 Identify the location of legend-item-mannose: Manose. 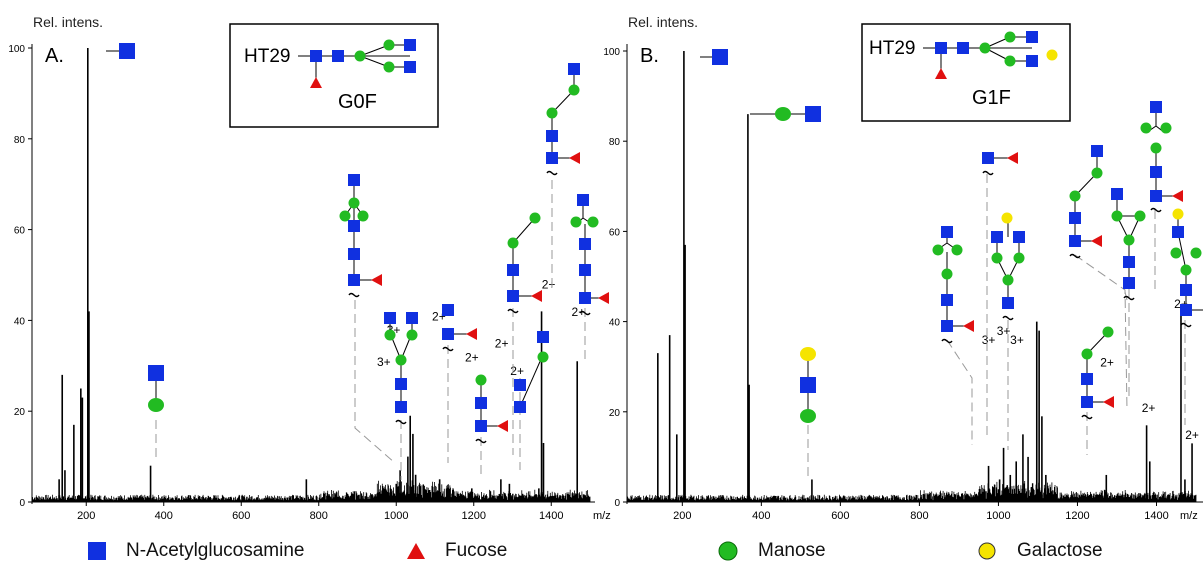
(772, 551).